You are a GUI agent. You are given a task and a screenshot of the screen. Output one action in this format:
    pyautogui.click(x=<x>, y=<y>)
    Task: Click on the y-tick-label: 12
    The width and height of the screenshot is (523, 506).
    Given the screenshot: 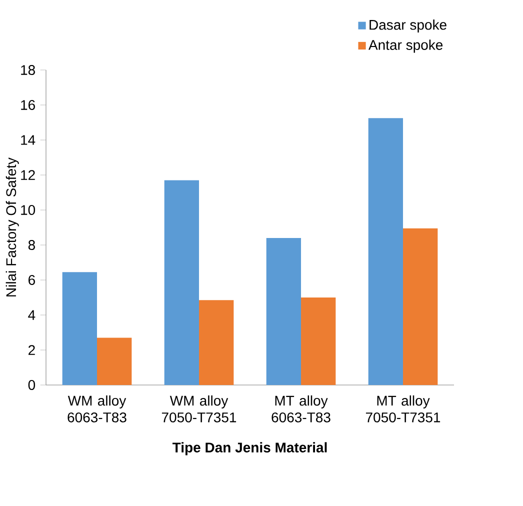 What is the action you would take?
    pyautogui.click(x=28, y=175)
    